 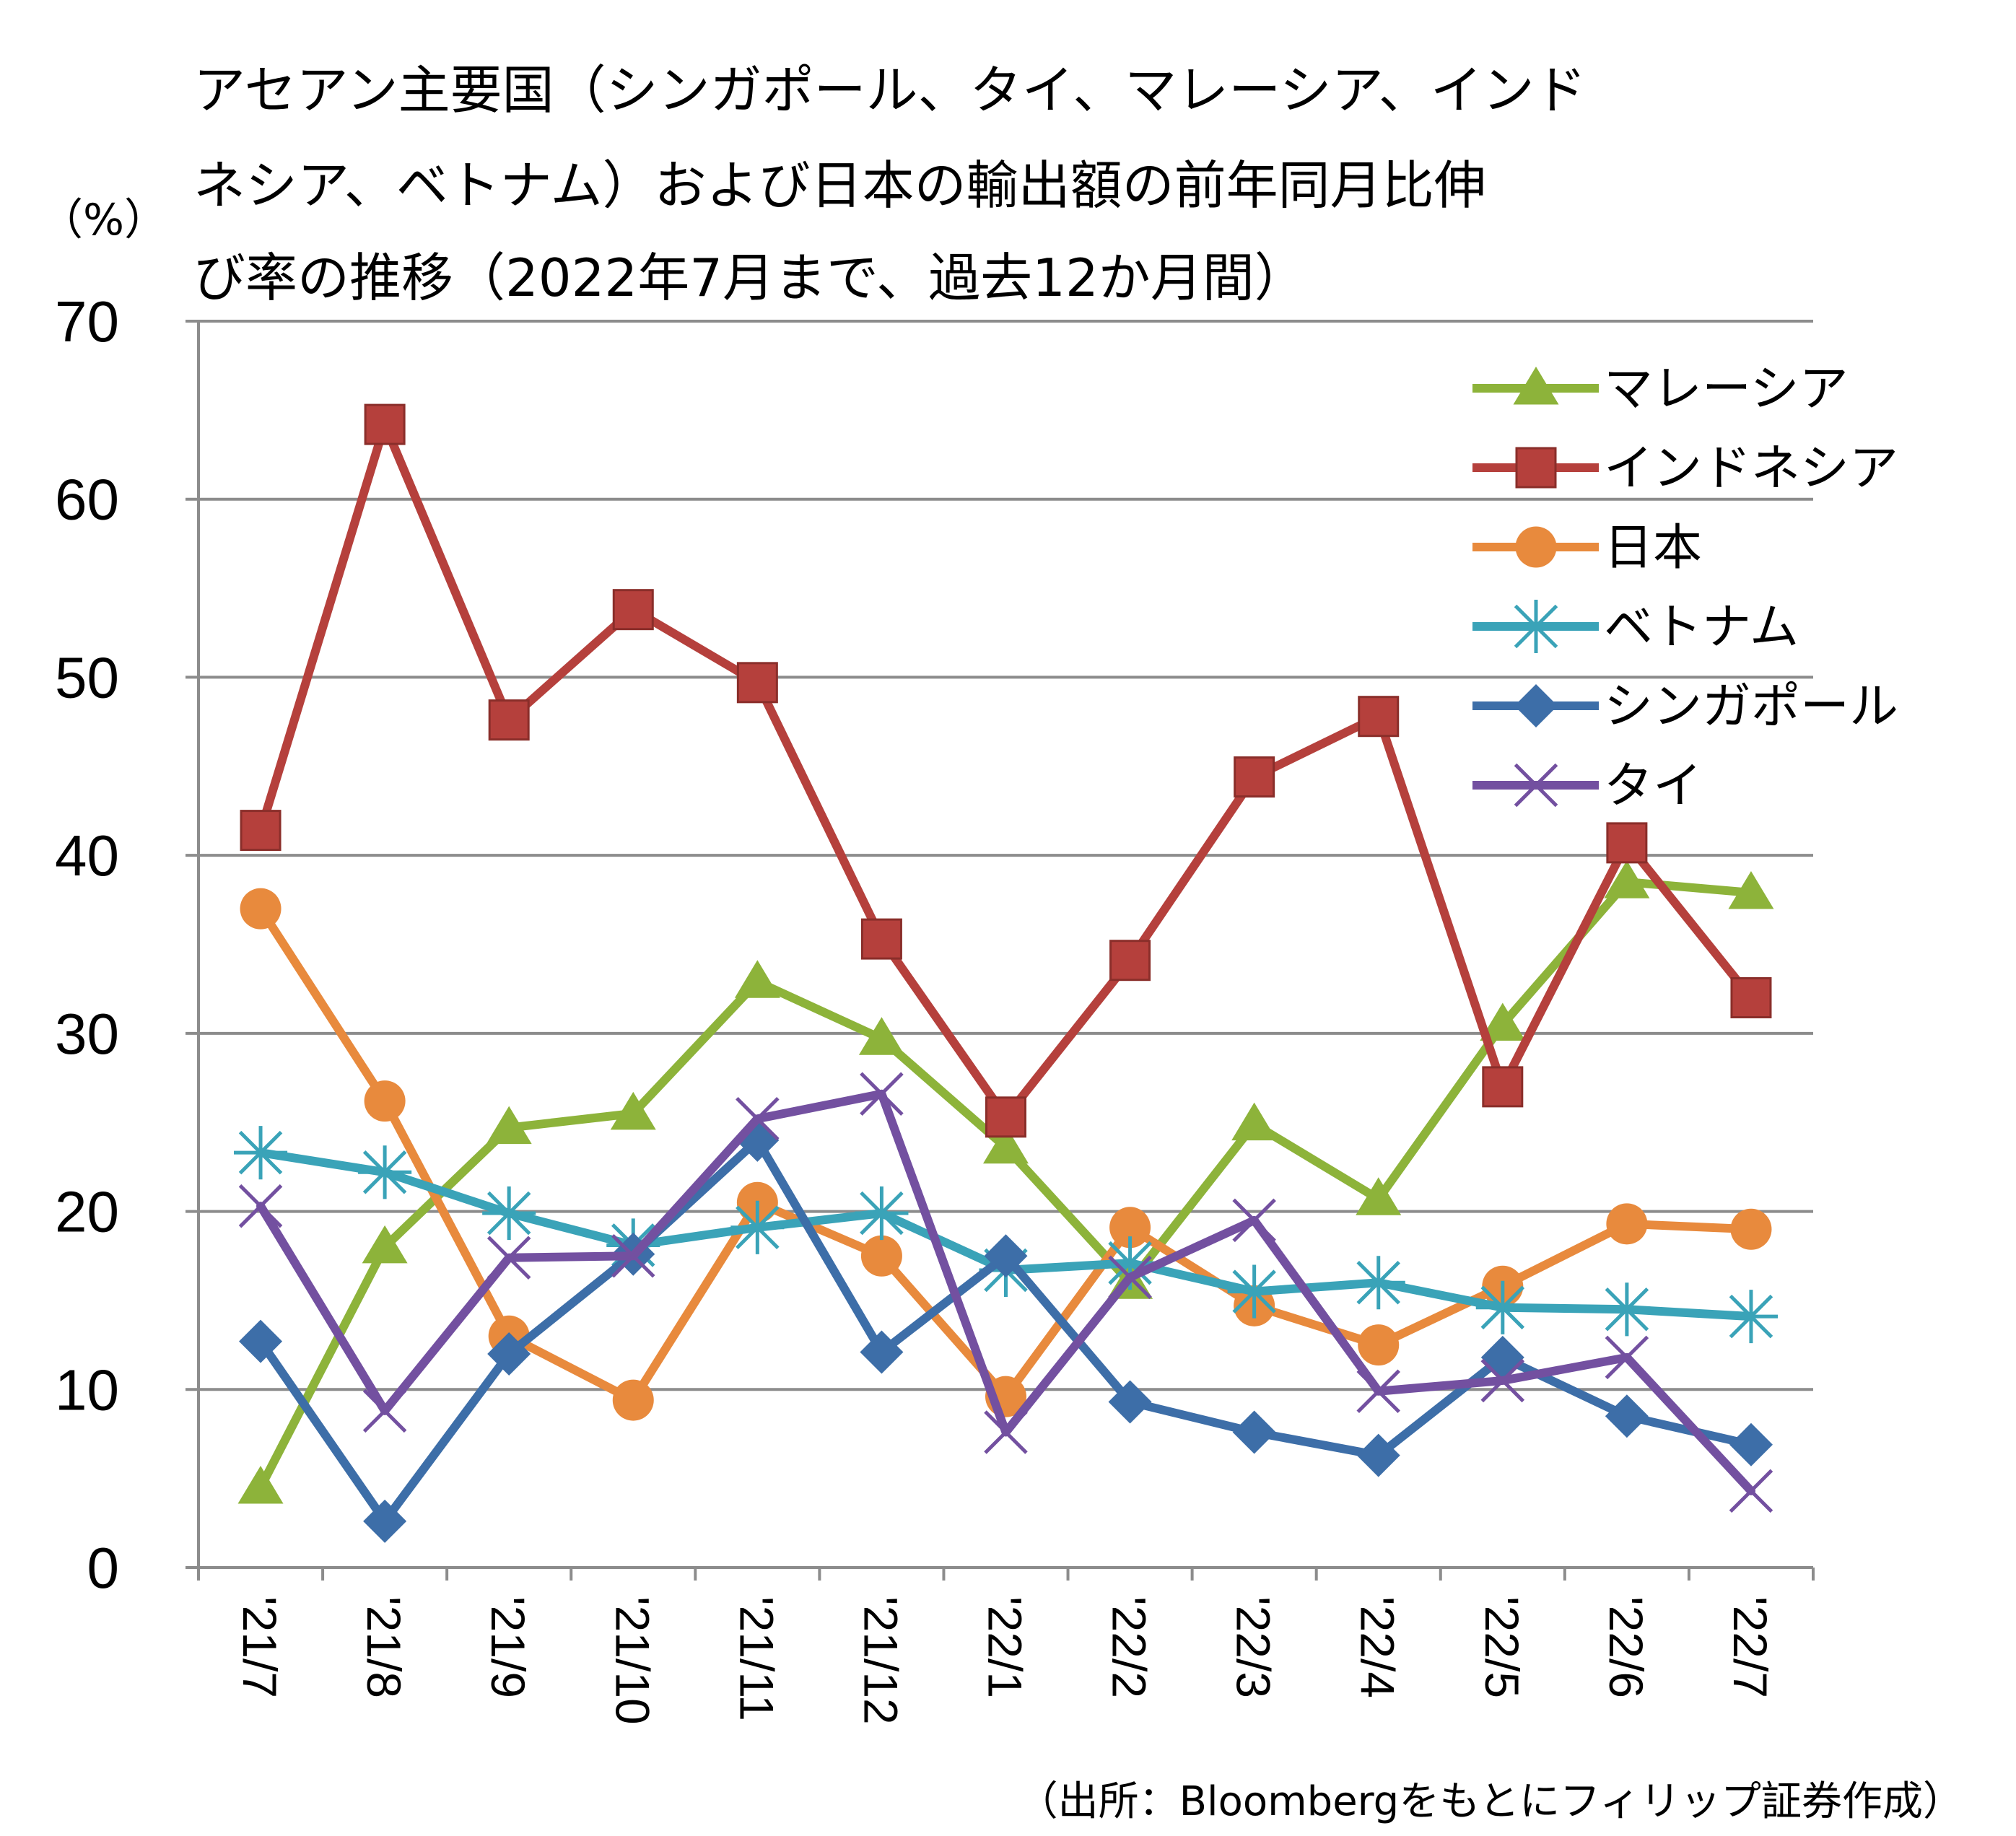 I want to click on legend-label: インドネシア, so click(x=1751, y=468).